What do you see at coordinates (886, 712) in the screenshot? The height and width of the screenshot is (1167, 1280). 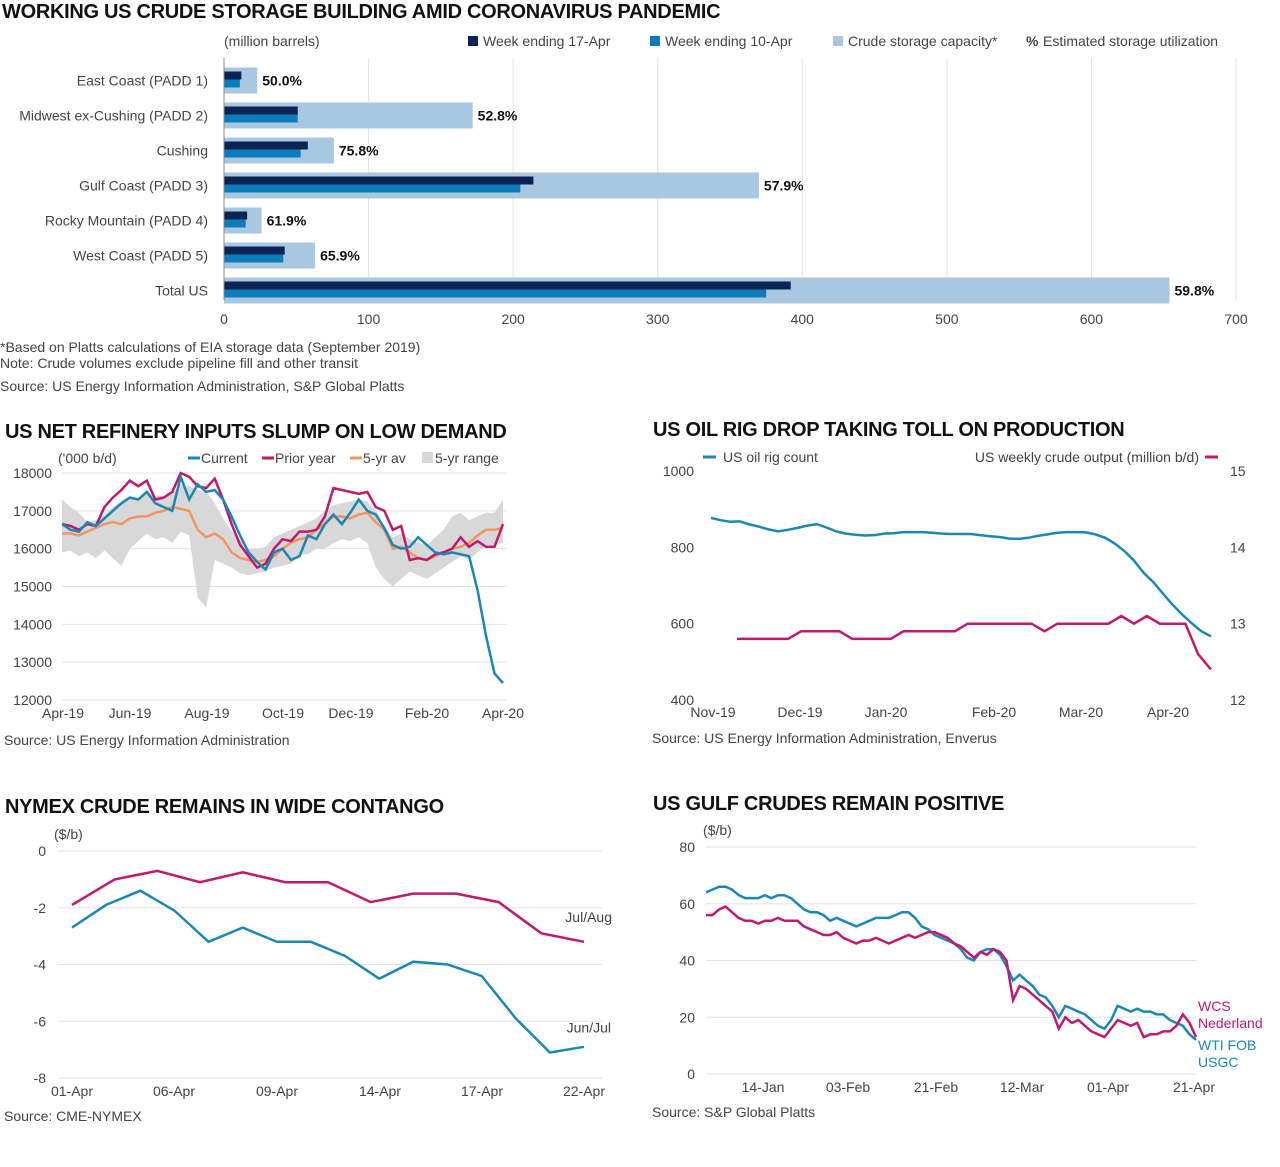 I see `x-tick-label: Jan-20` at bounding box center [886, 712].